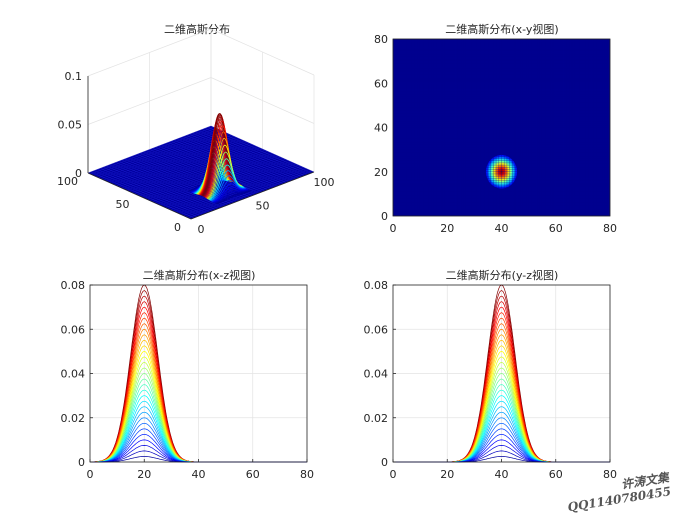 The height and width of the screenshot is (519, 690). What do you see at coordinates (610, 228) in the screenshot?
I see `xy-x-tick-label: 80` at bounding box center [610, 228].